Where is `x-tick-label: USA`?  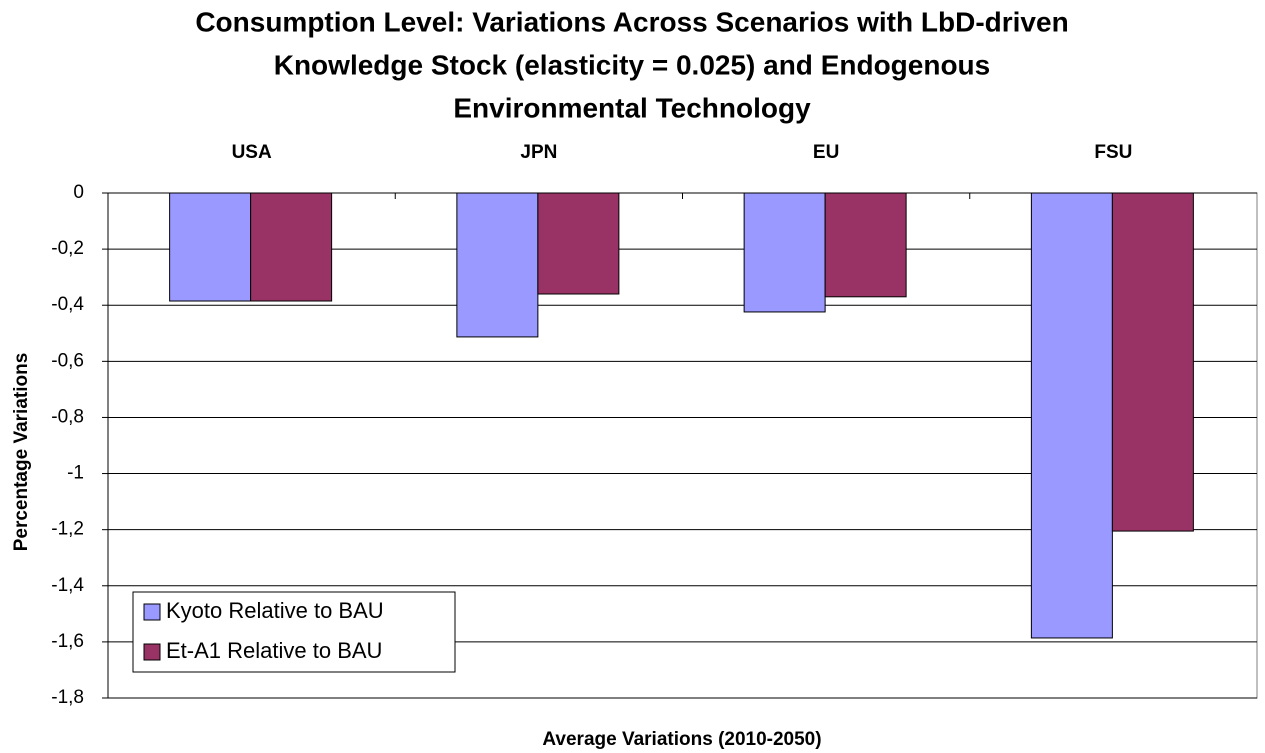 x-tick-label: USA is located at coordinates (252, 152).